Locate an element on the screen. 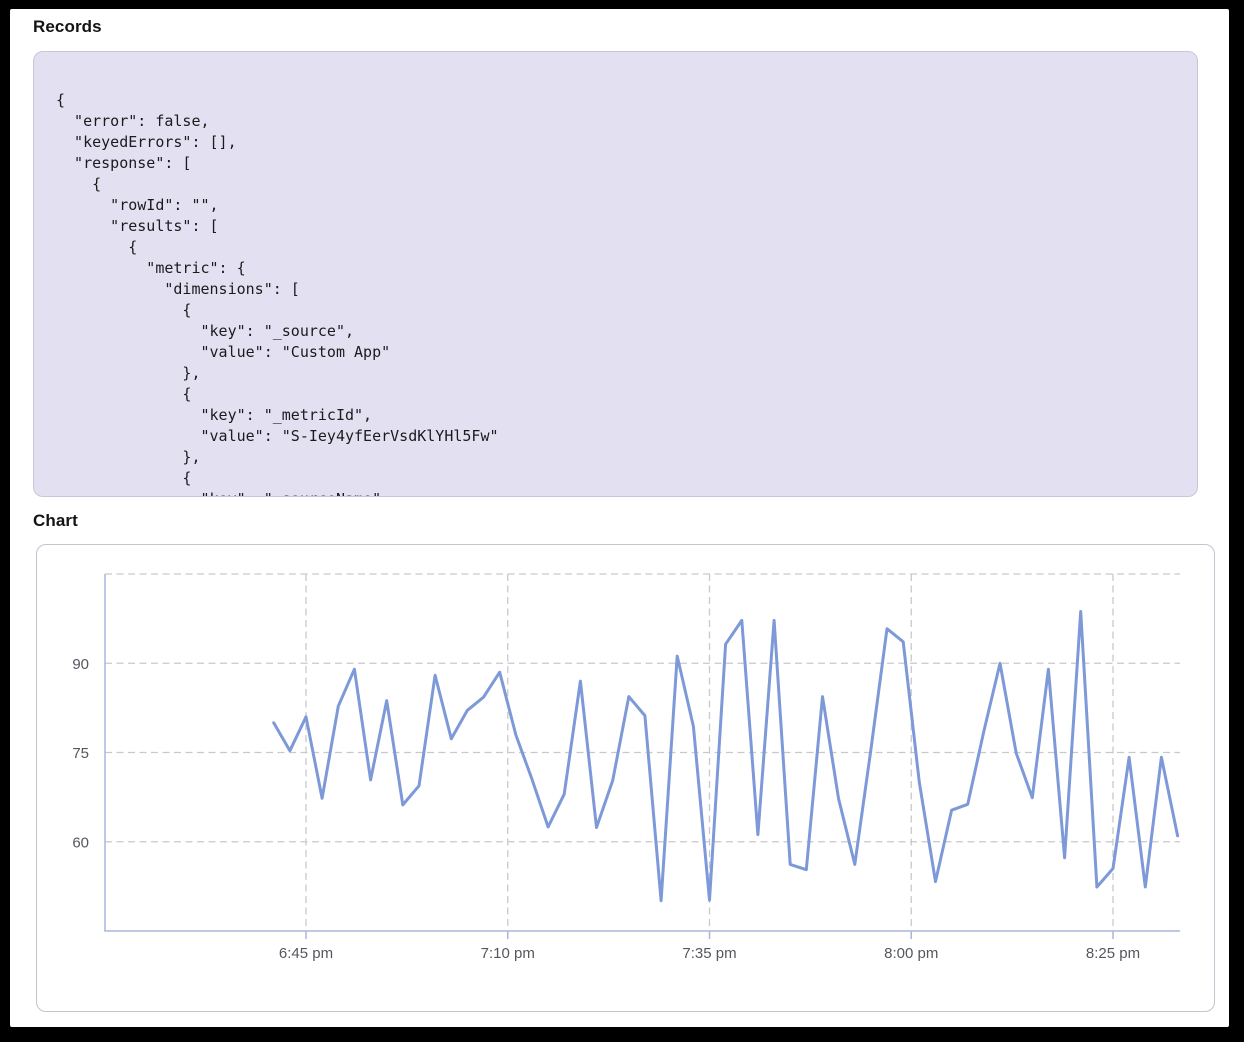 Image resolution: width=1244 pixels, height=1042 pixels. x-axis-label: 6:45 pm is located at coordinates (306, 953).